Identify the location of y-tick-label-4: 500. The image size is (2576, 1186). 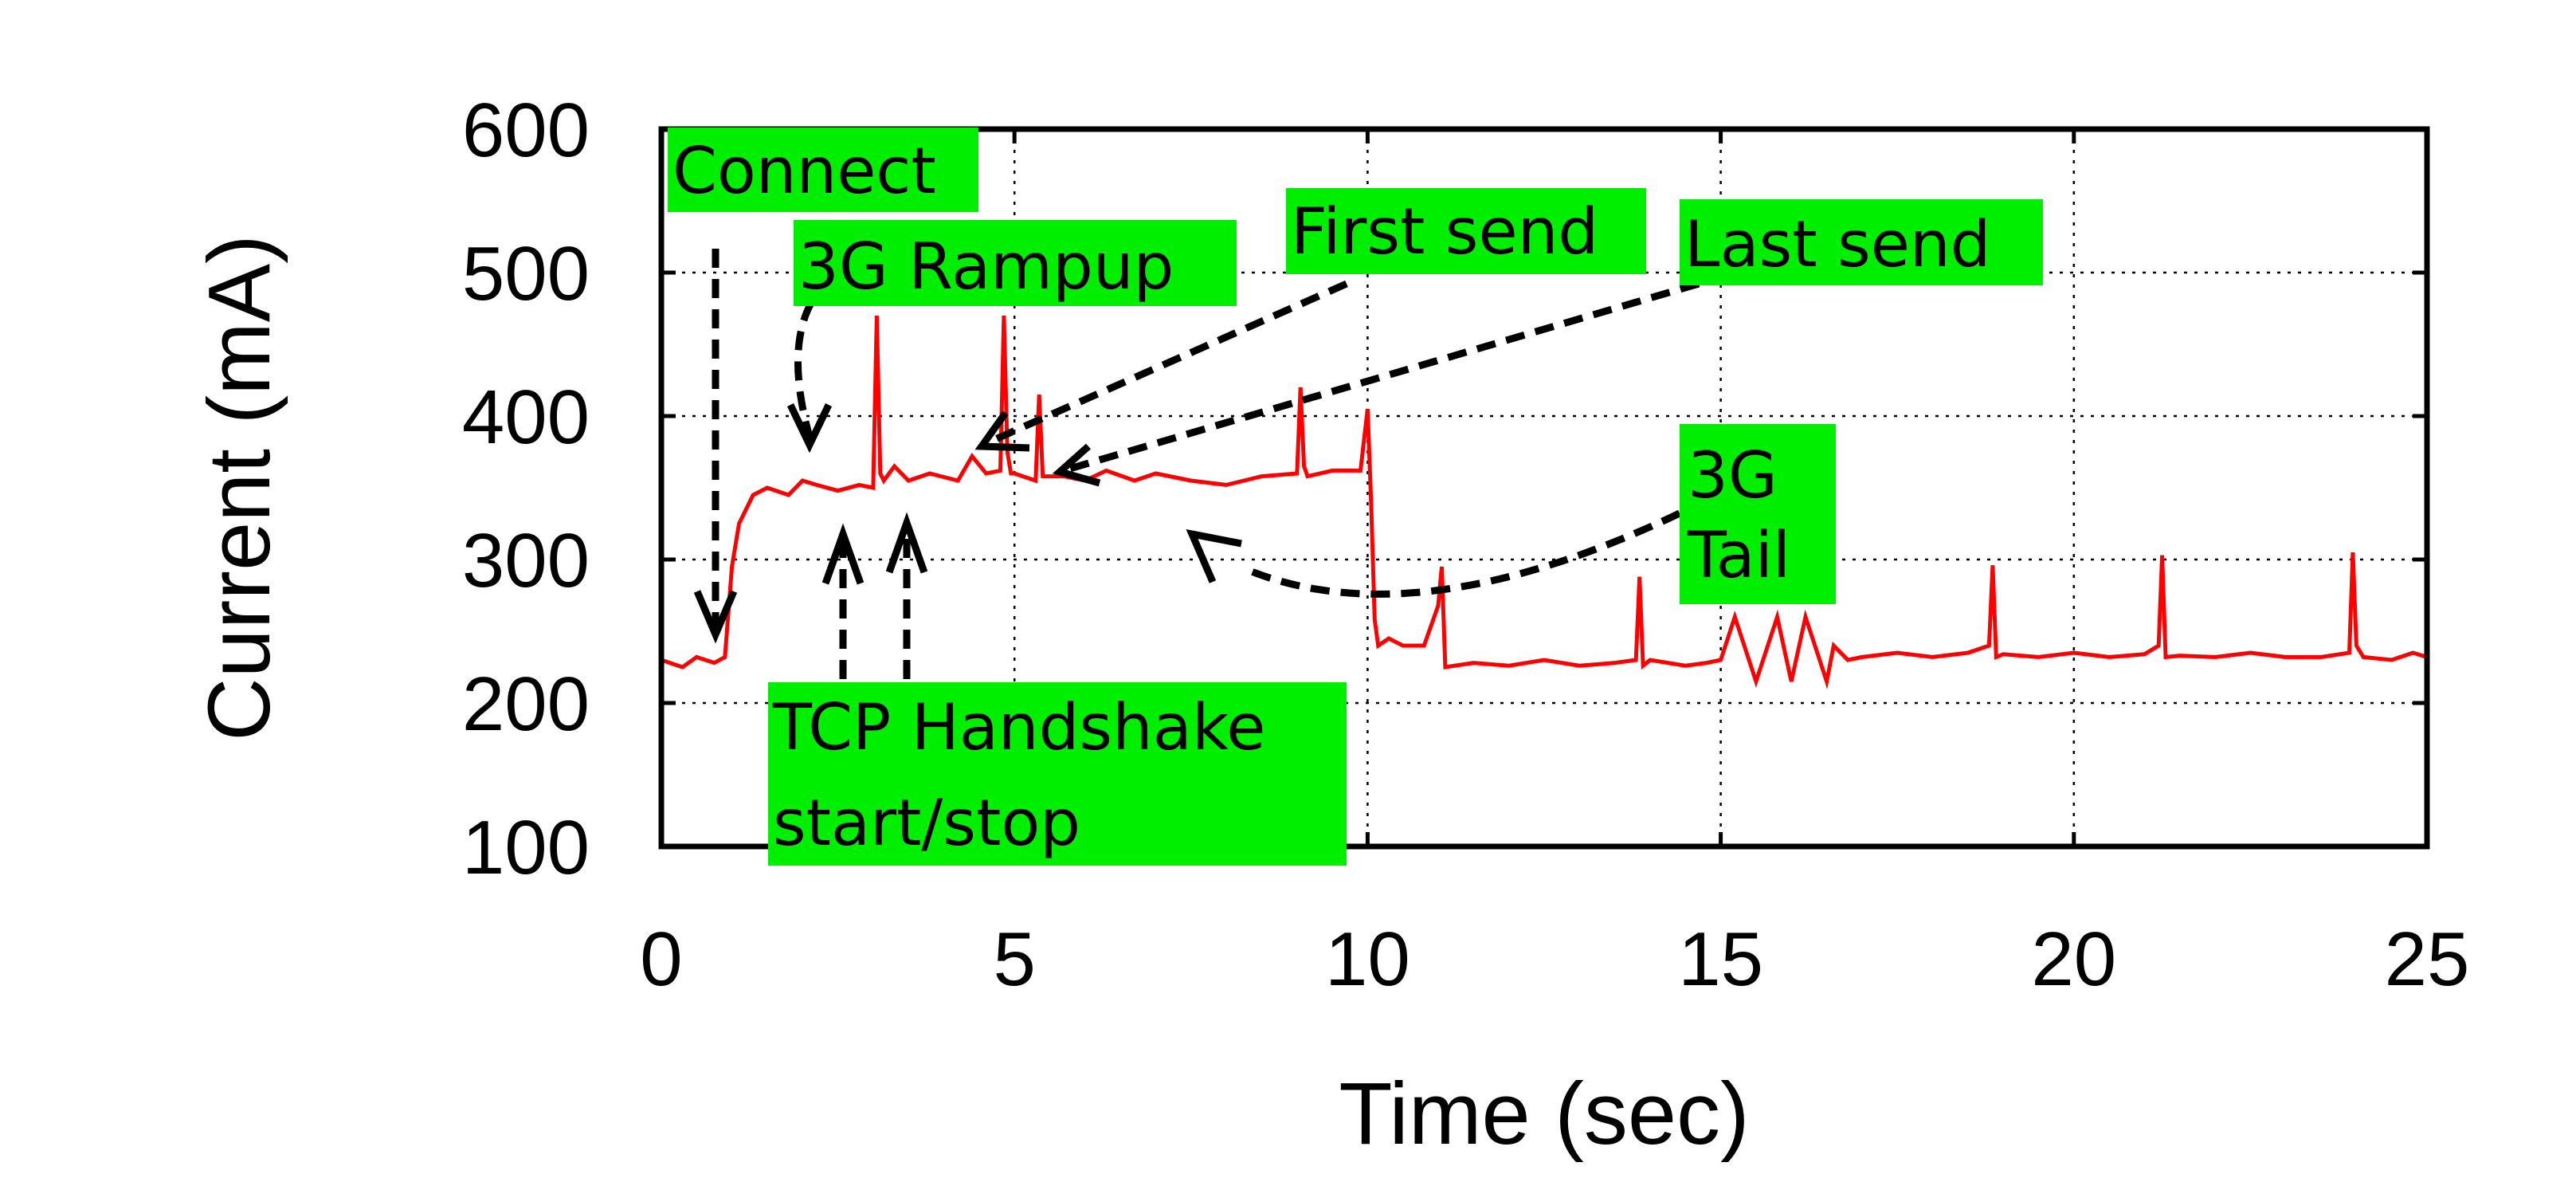
(526, 273).